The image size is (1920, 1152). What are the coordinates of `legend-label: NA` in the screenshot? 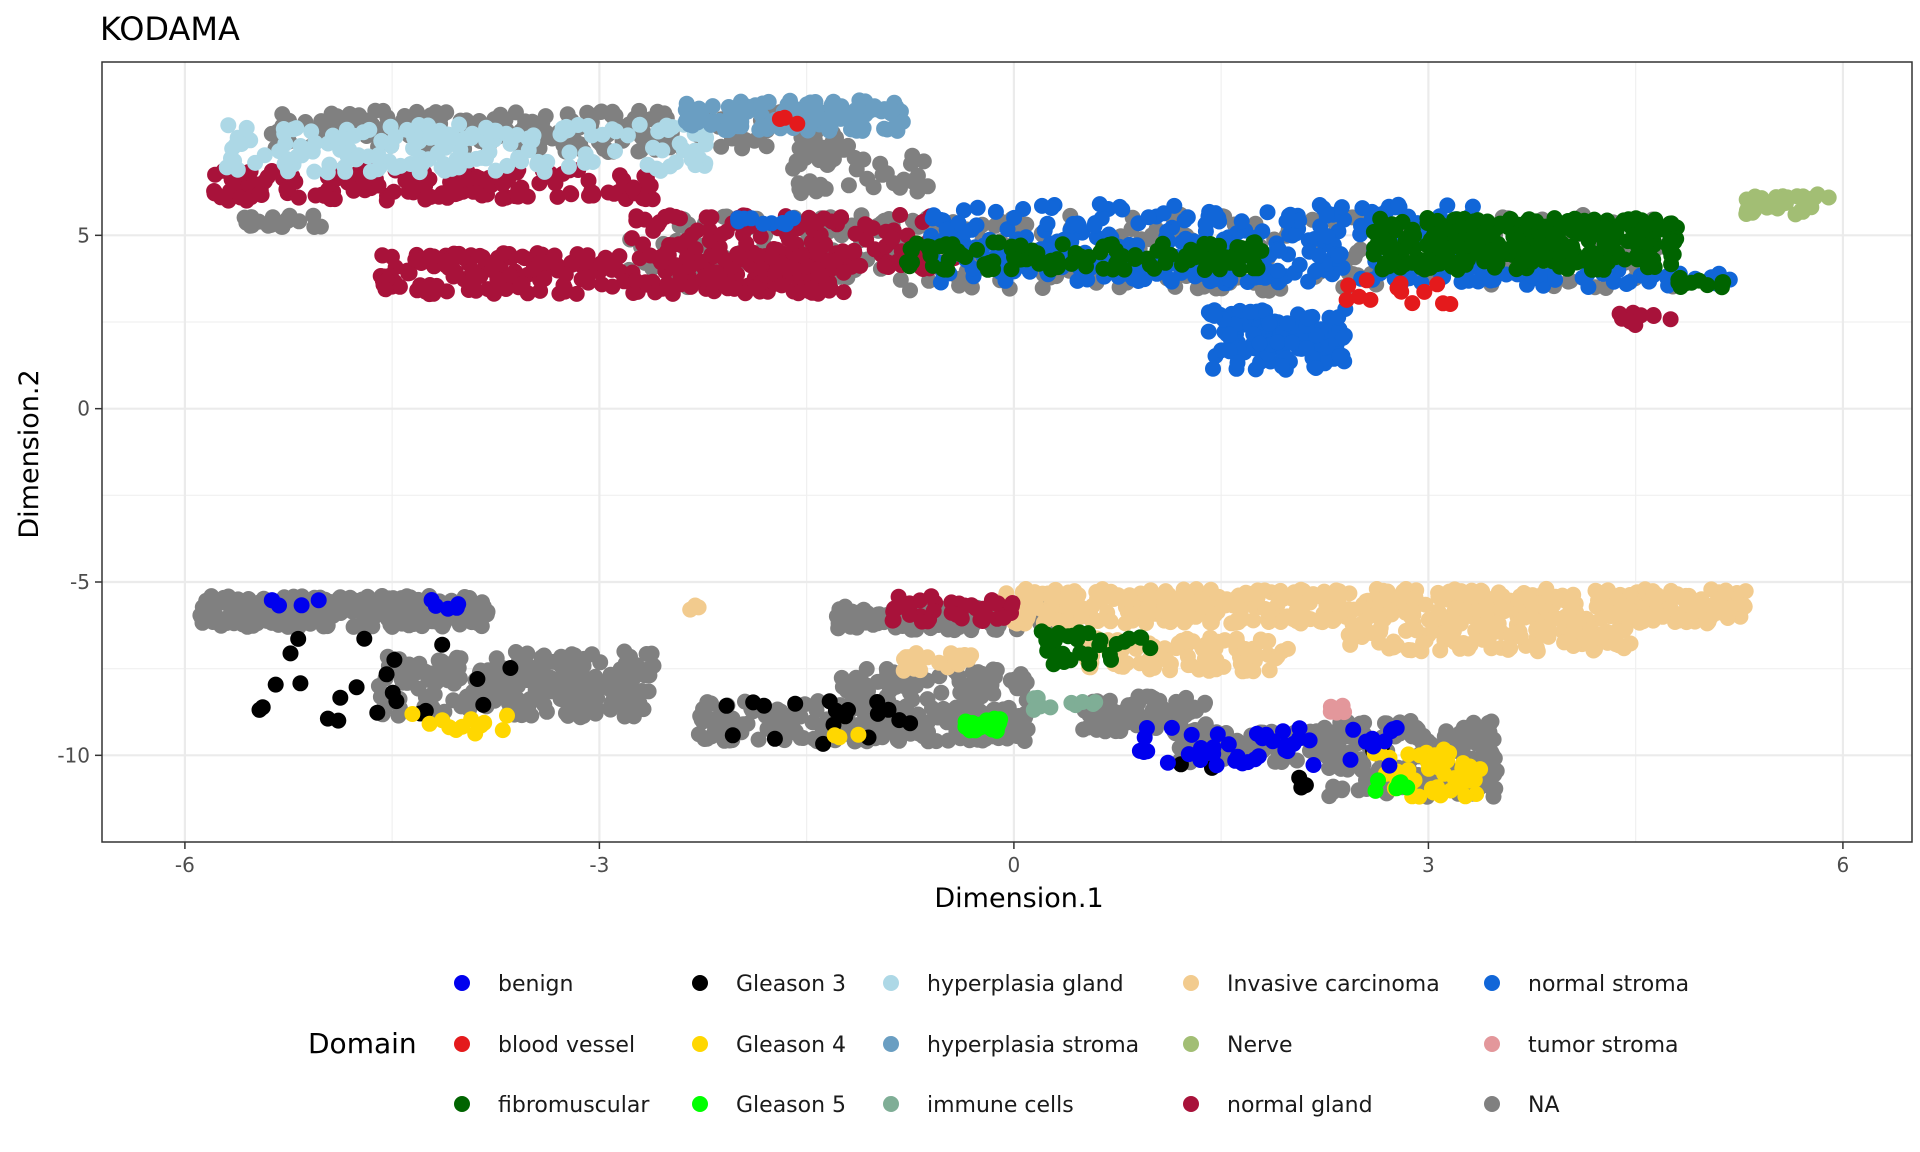 It's located at (1544, 1105).